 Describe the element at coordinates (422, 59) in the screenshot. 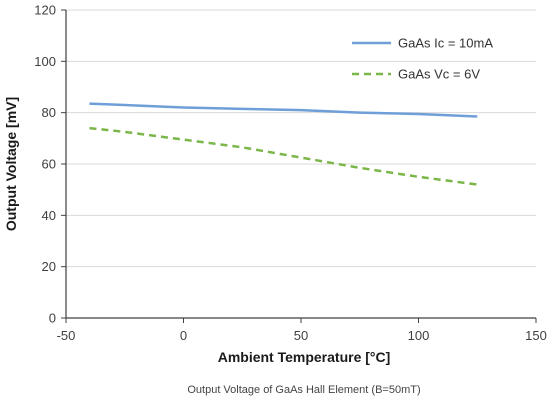

I see `legend: GaAs Ic = 10mA GaAs Vc = 6V` at that location.